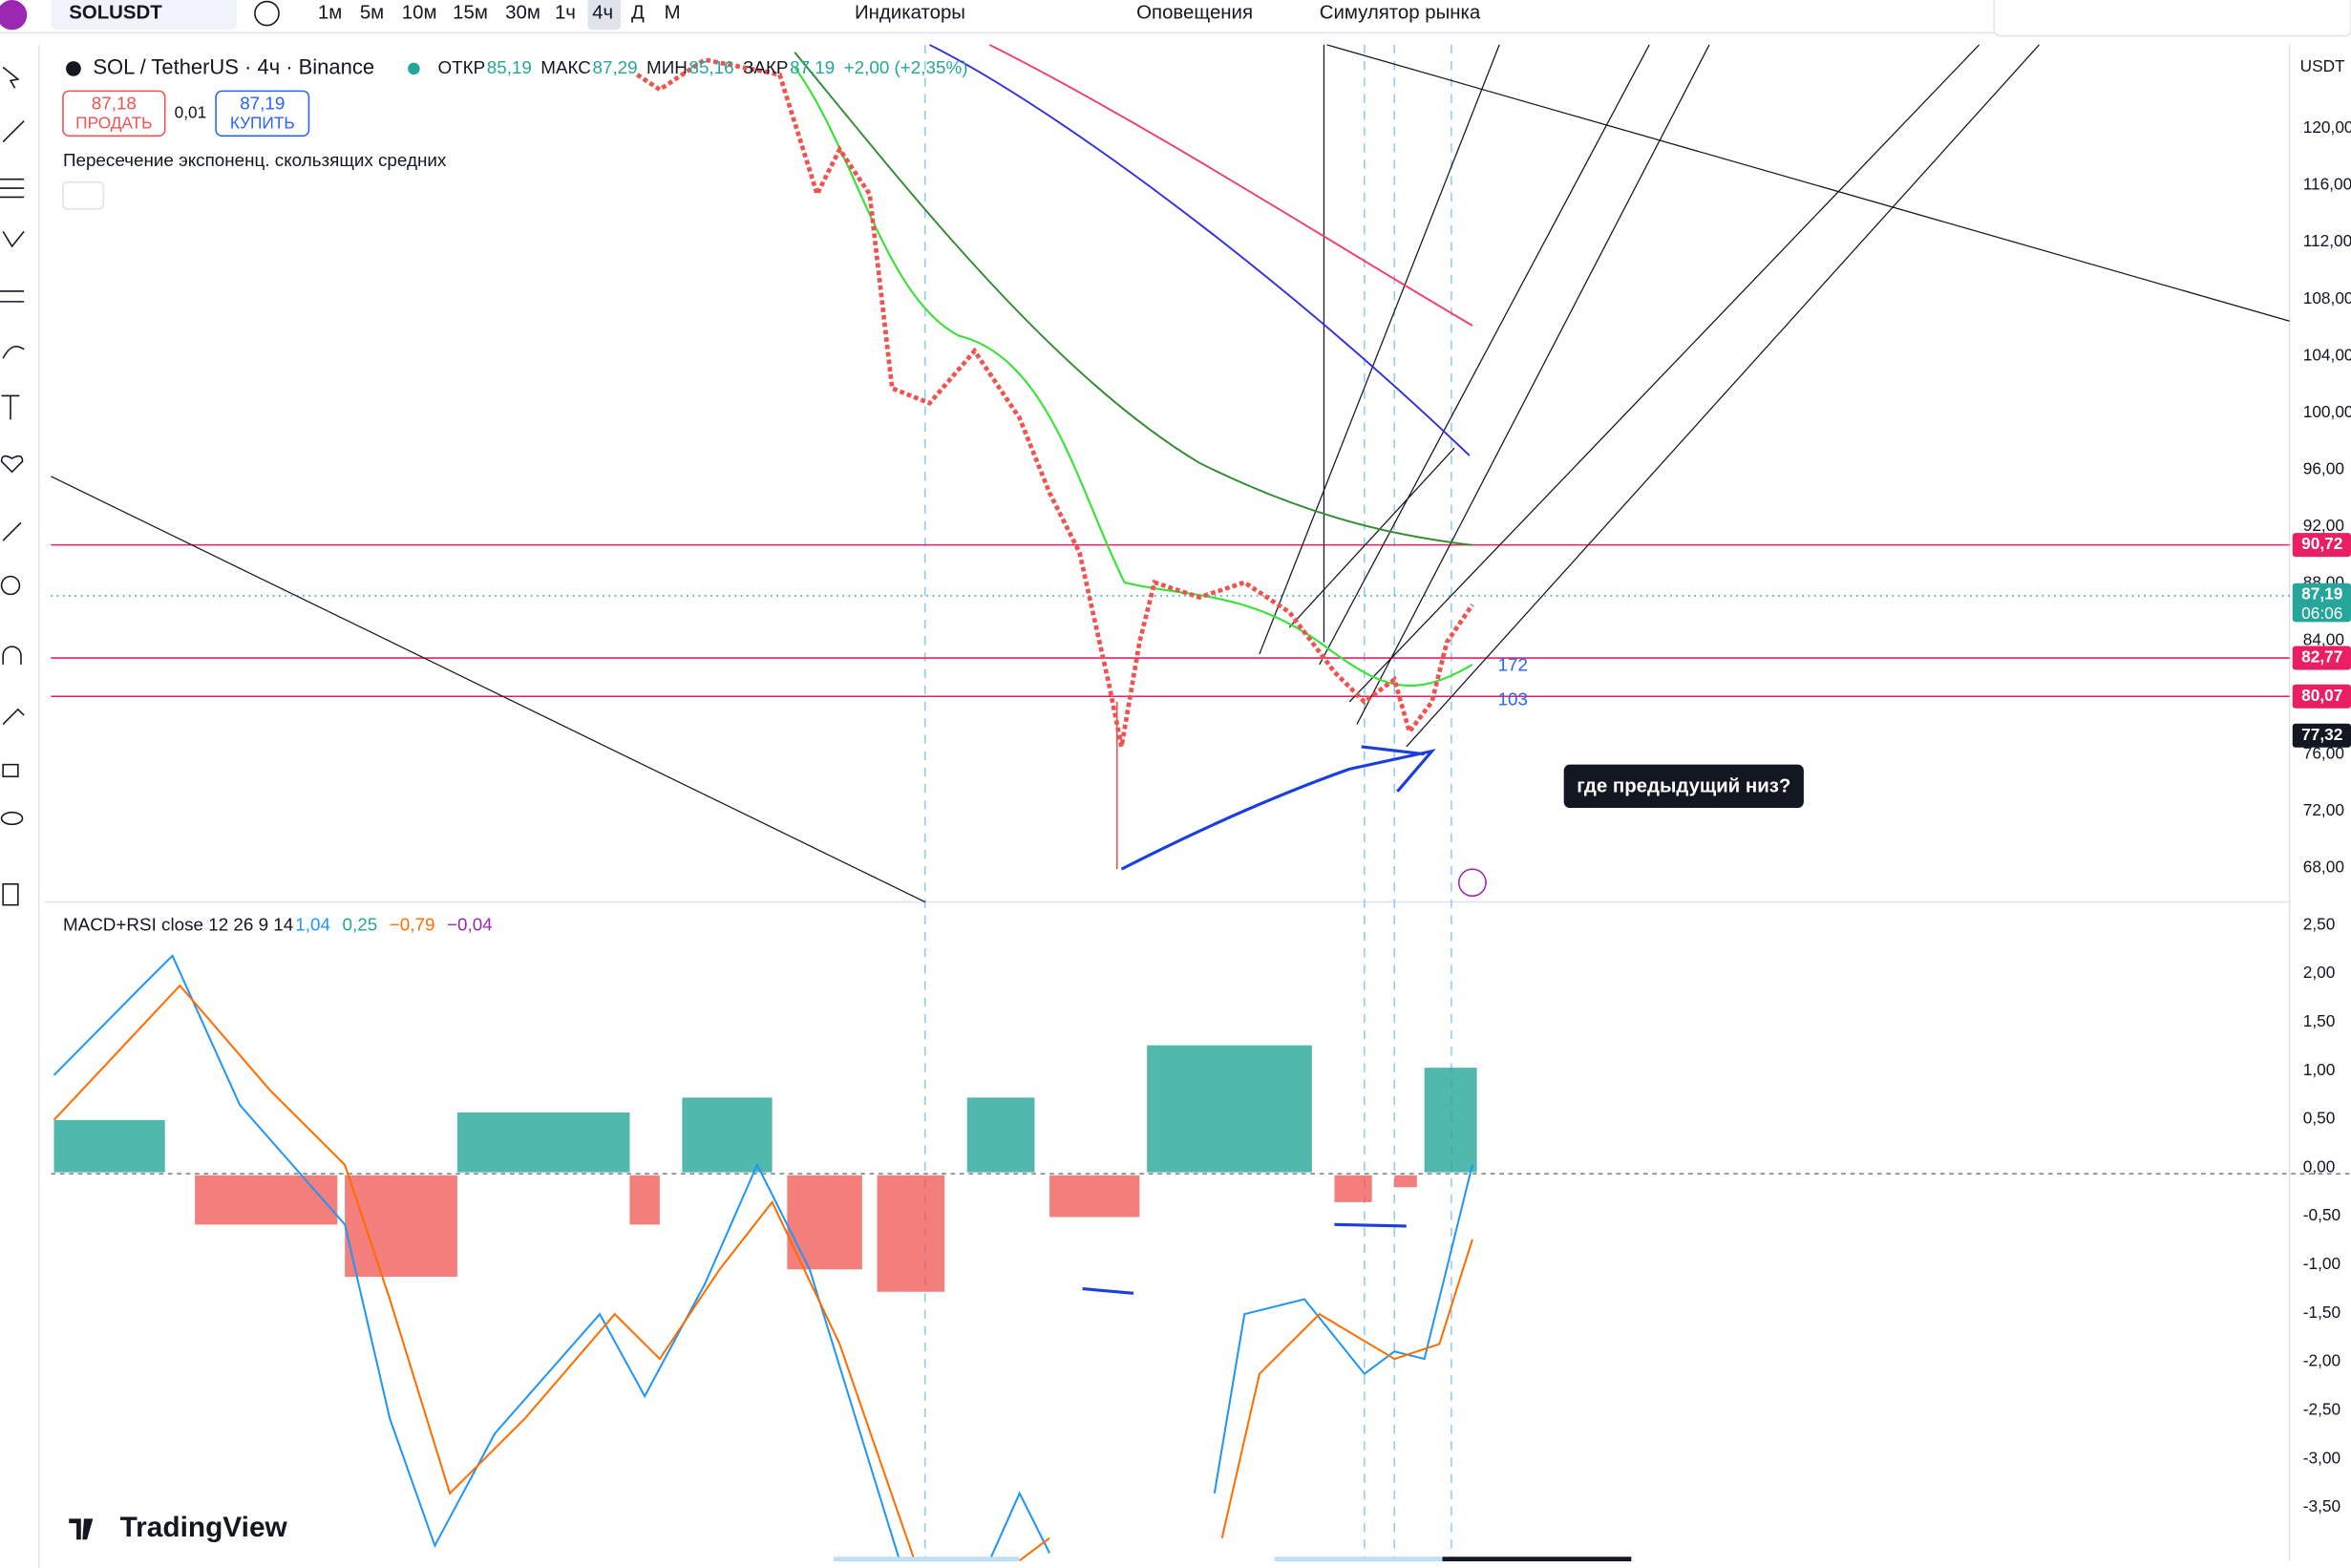 The image size is (2351, 1568). Describe the element at coordinates (1278, 808) in the screenshot. I see `hand-drawing` at that location.